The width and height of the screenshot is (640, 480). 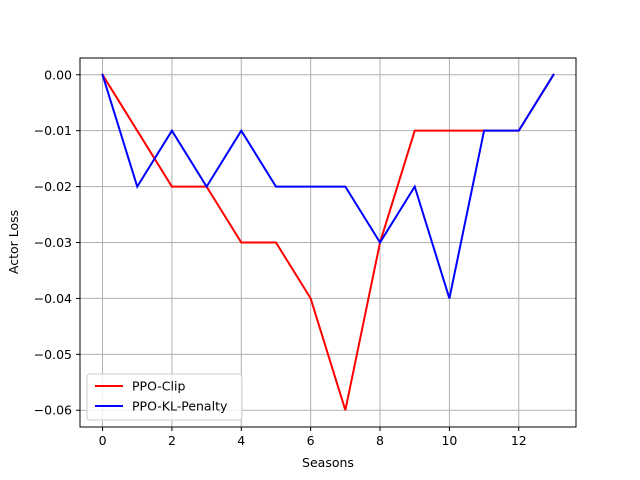 I want to click on legend-box, so click(x=164, y=397).